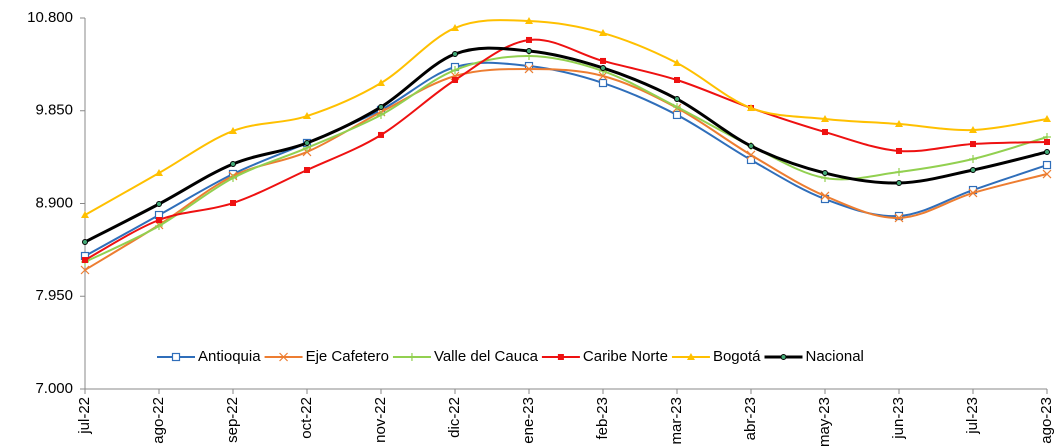  What do you see at coordinates (54, 202) in the screenshot?
I see `y-tick-label: 8.900` at bounding box center [54, 202].